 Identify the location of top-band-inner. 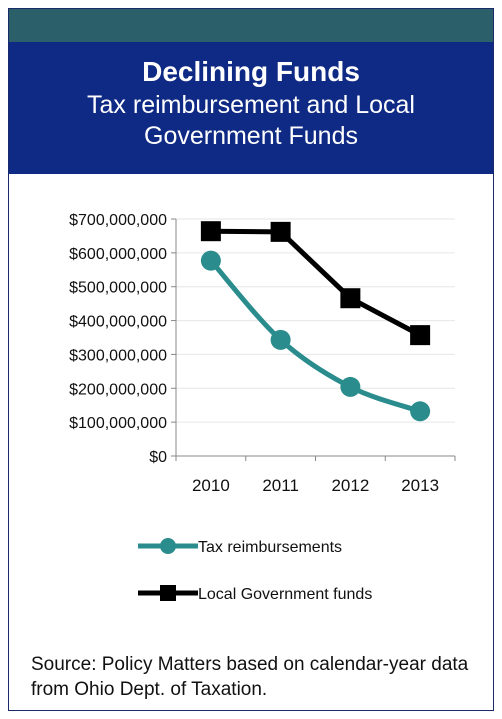
(251, 25).